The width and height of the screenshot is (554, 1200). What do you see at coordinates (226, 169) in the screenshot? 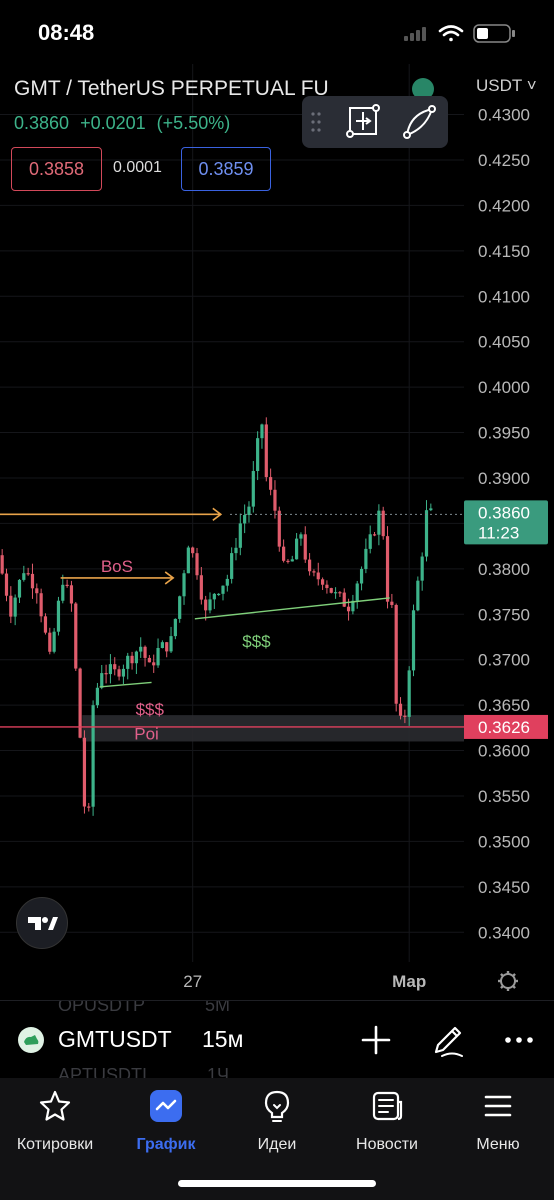
I see `buy-price-button: 0.3859` at bounding box center [226, 169].